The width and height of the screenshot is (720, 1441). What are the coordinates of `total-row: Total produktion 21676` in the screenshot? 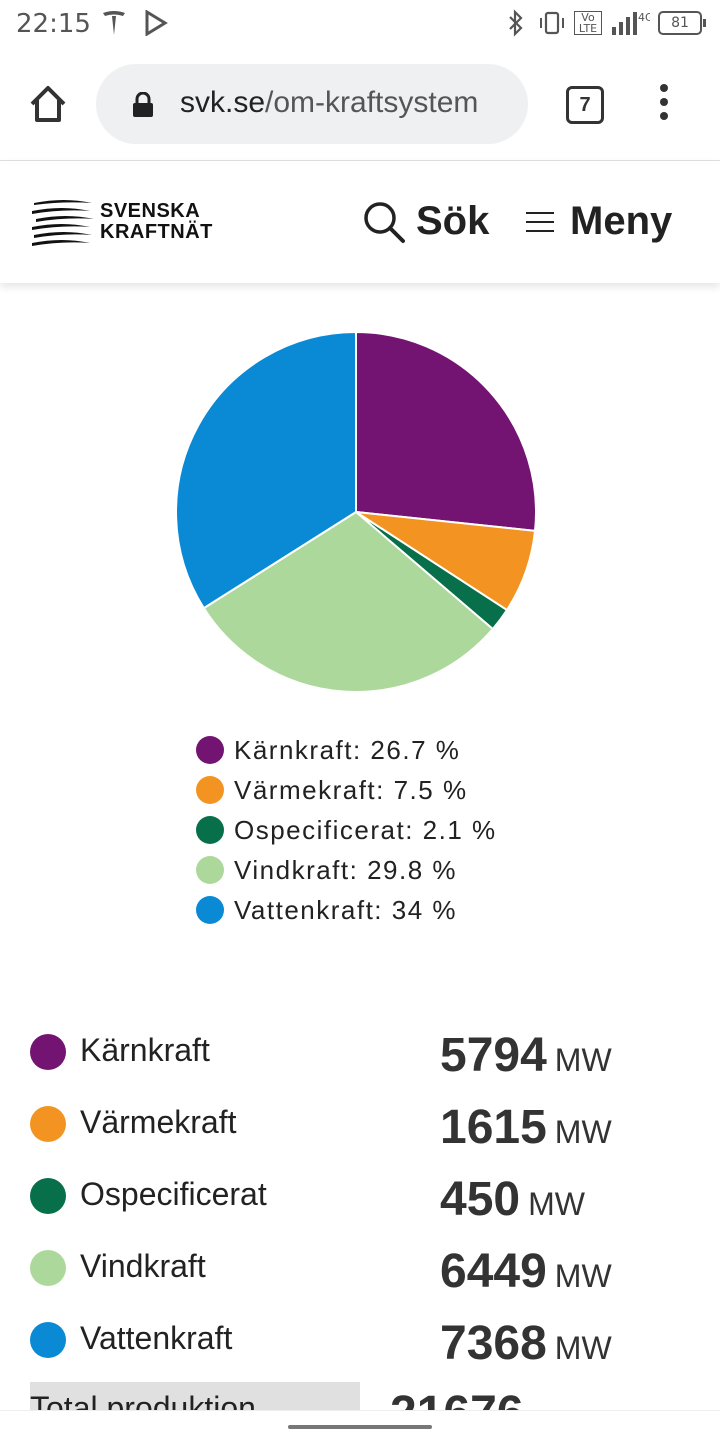 It's located at (360, 1397).